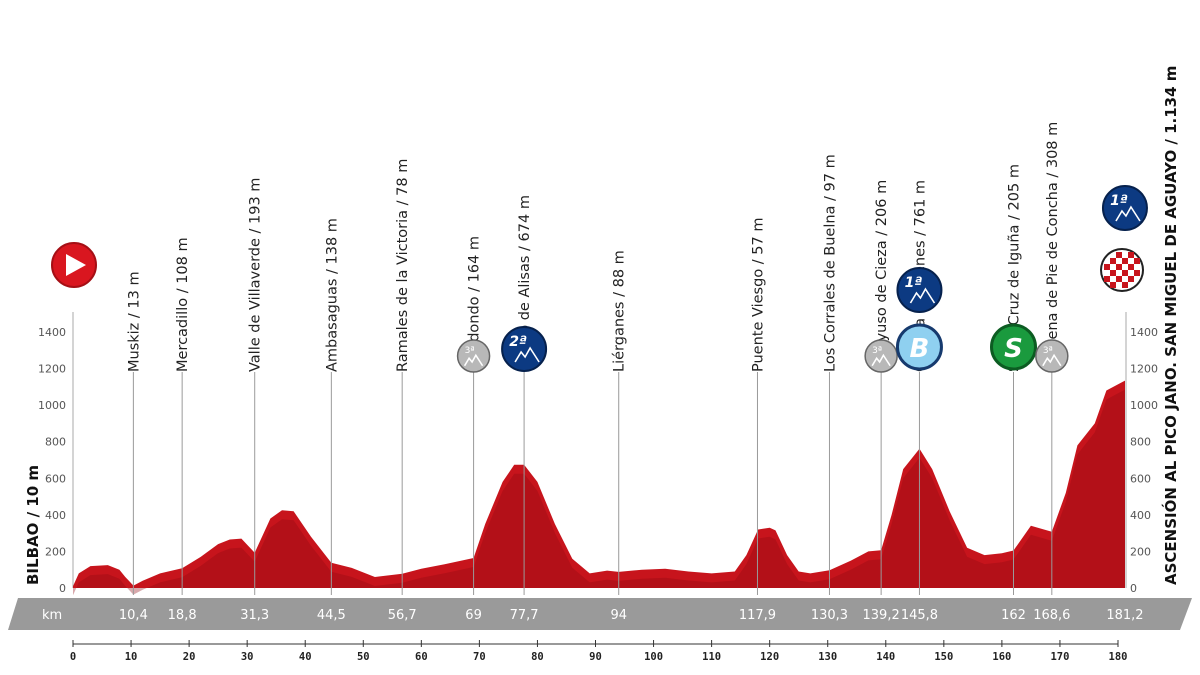 The width and height of the screenshot is (1200, 675). What do you see at coordinates (52, 332) in the screenshot?
I see `y-tick-label-left: 1400` at bounding box center [52, 332].